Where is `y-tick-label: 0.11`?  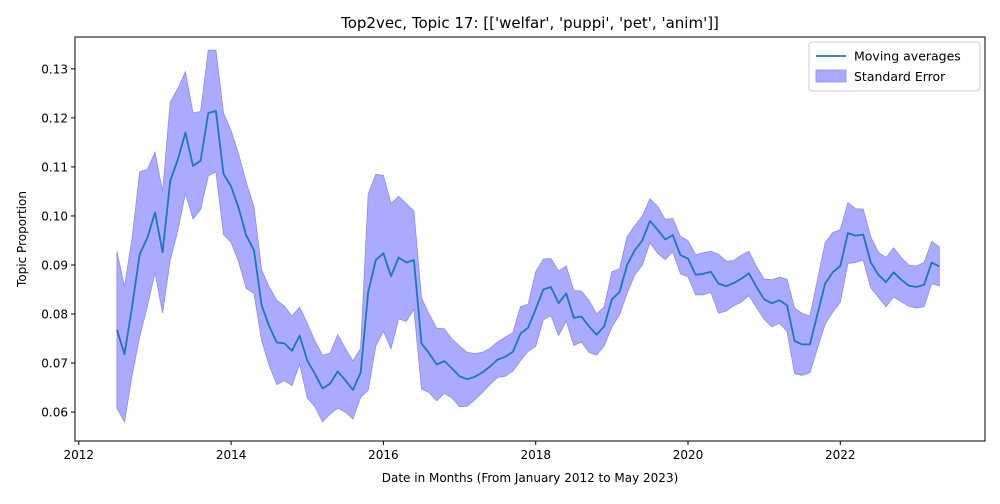 y-tick-label: 0.11 is located at coordinates (54, 167).